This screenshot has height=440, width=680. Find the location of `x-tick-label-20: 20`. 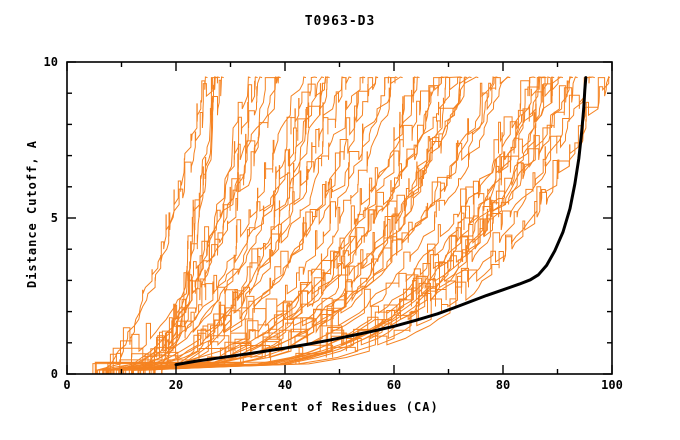

x-tick-label-20: 20 is located at coordinates (176, 385).